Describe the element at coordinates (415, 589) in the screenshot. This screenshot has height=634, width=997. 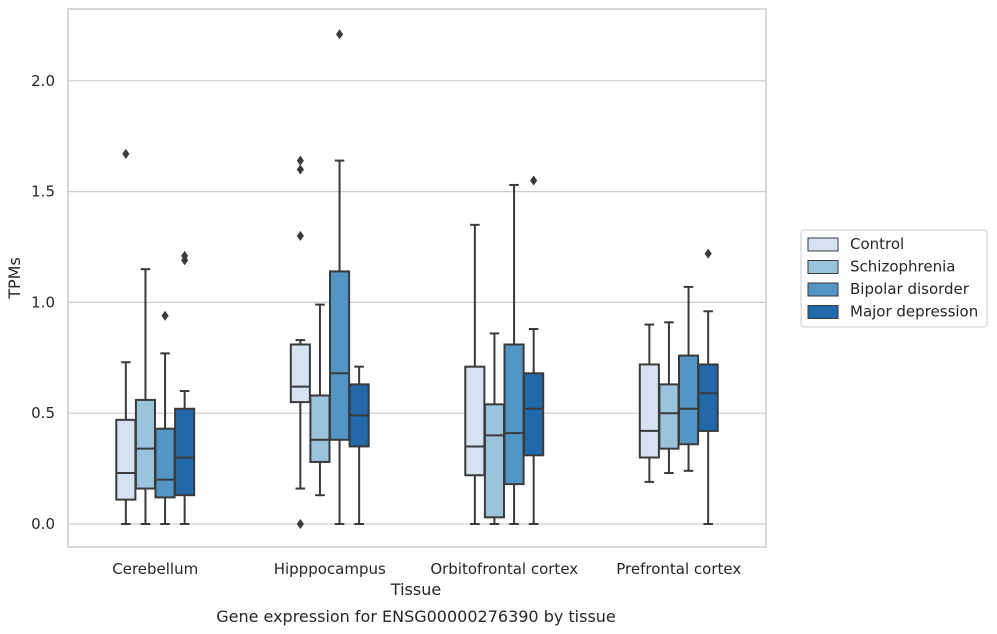
I see `x-axis-title: Tissue` at that location.